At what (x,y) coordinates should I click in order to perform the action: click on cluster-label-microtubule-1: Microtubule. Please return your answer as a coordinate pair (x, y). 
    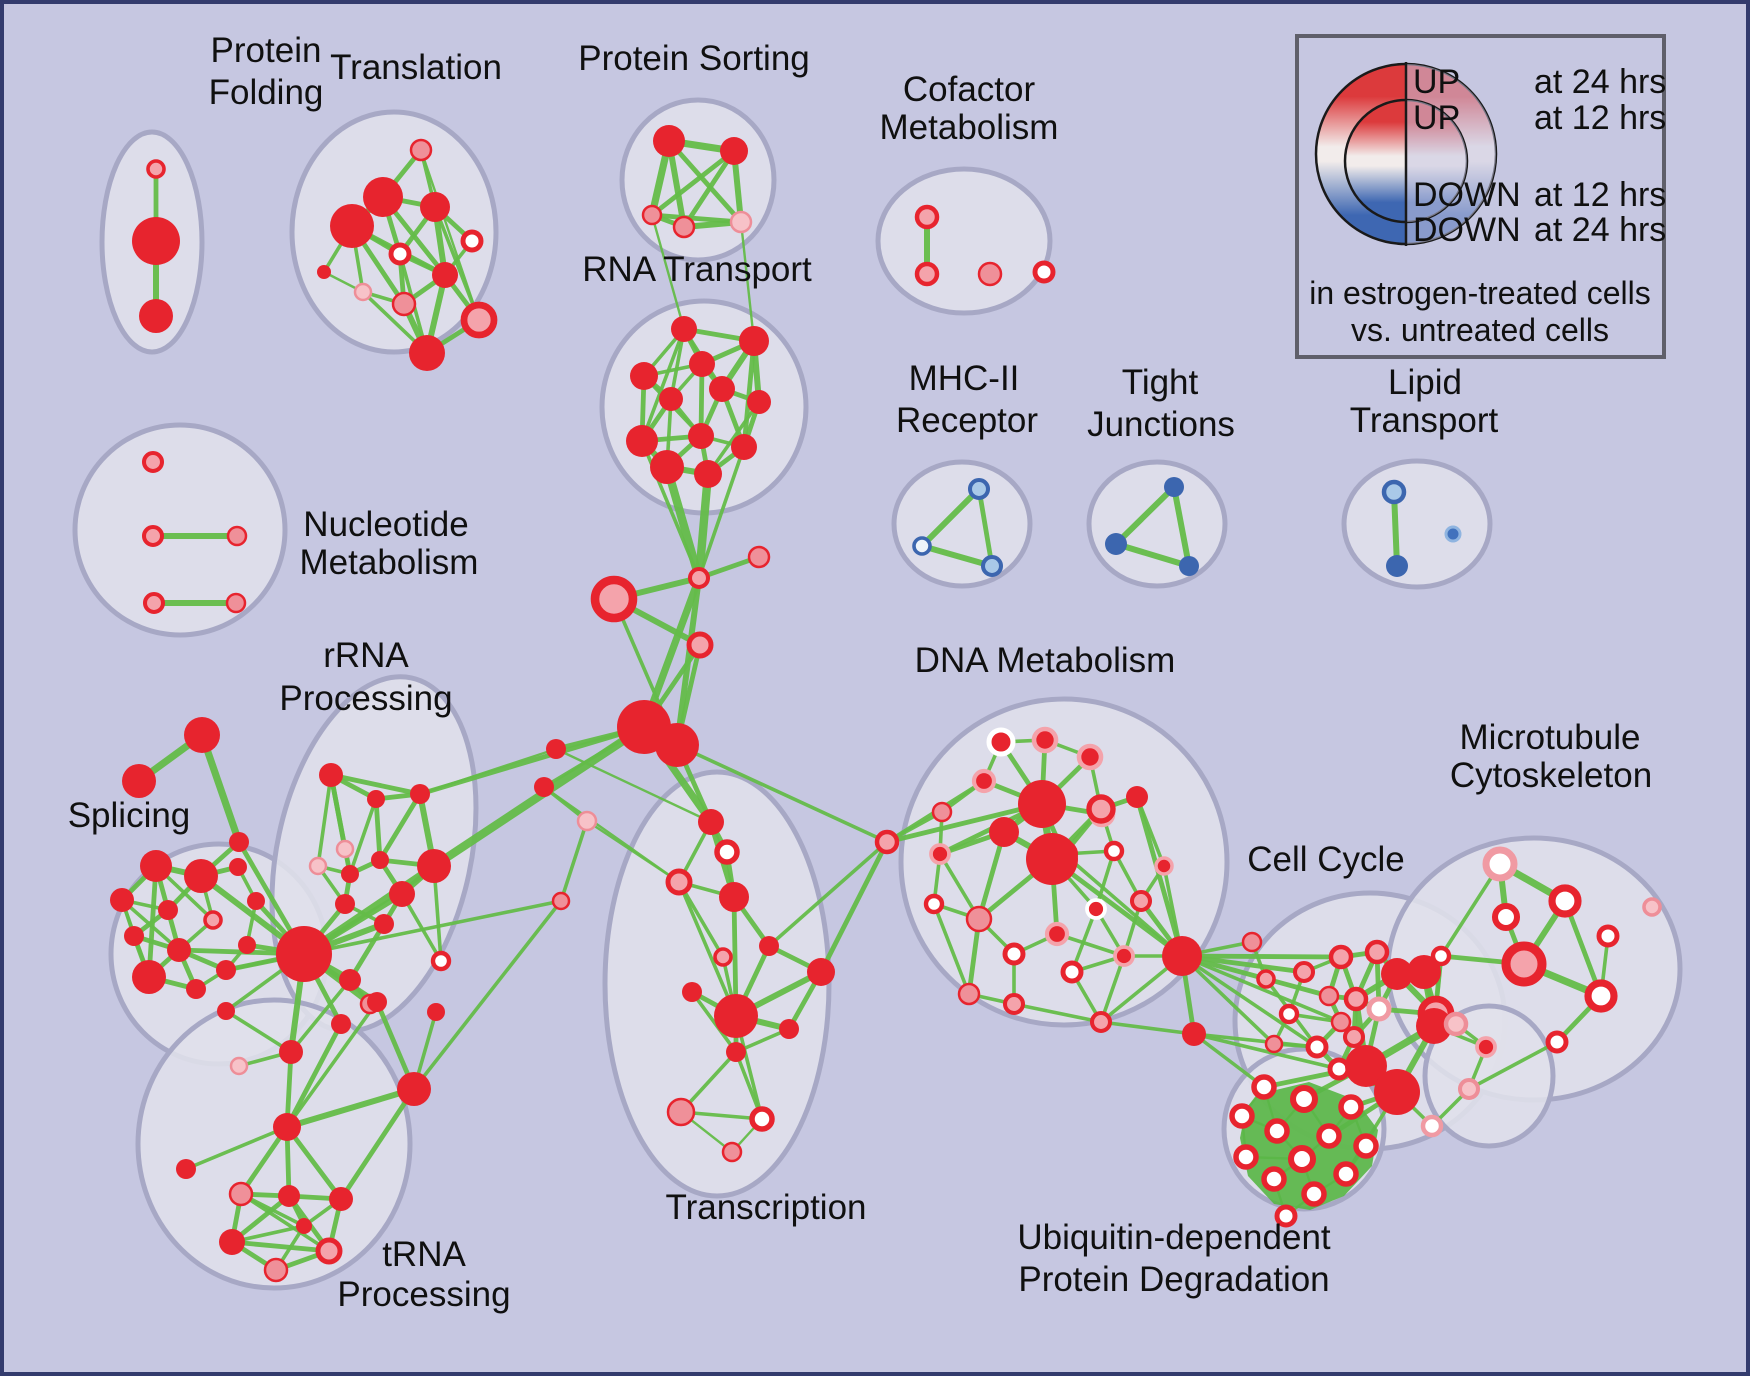
    Looking at the image, I should click on (1550, 737).